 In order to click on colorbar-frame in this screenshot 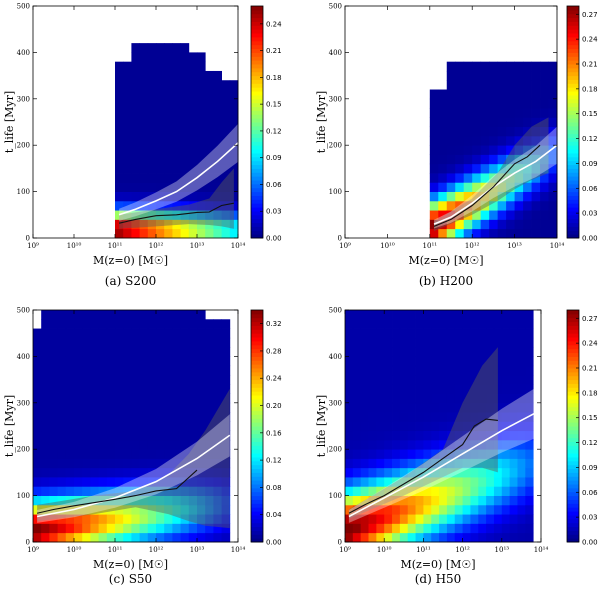, I will do `click(257, 426)`.